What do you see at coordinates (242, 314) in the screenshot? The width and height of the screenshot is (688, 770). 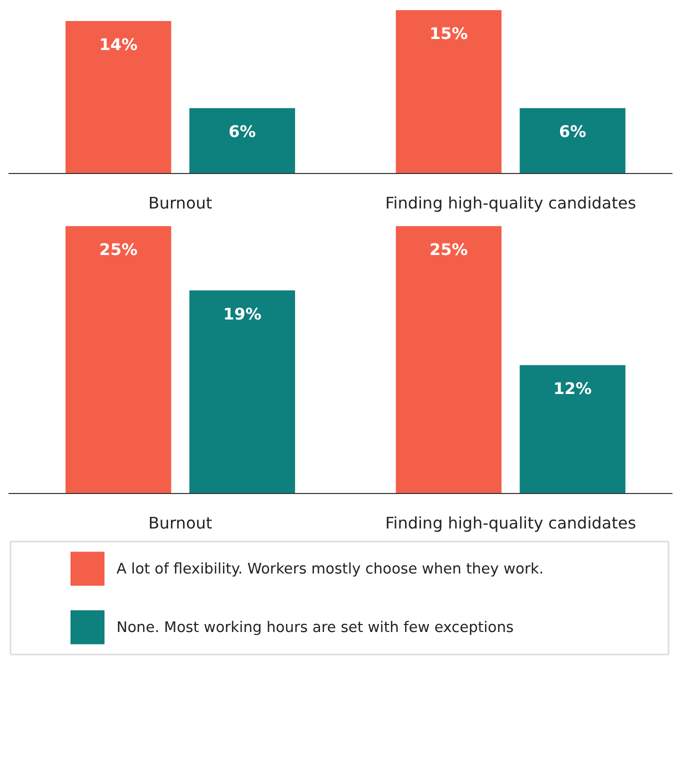 I see `data-label: 19%` at bounding box center [242, 314].